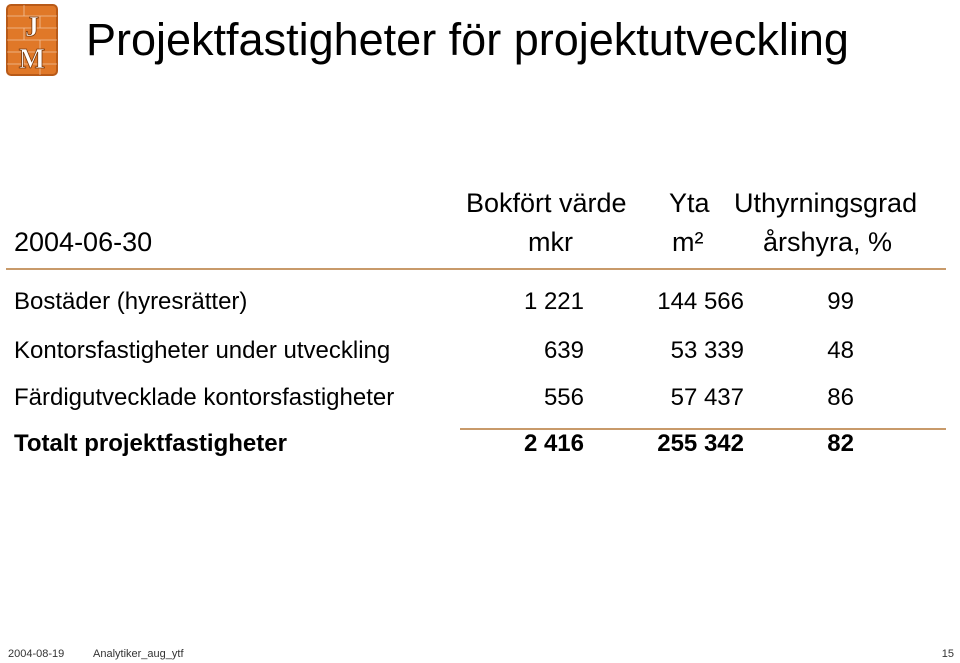 The height and width of the screenshot is (663, 960). What do you see at coordinates (947, 654) in the screenshot?
I see `page-number: 15` at bounding box center [947, 654].